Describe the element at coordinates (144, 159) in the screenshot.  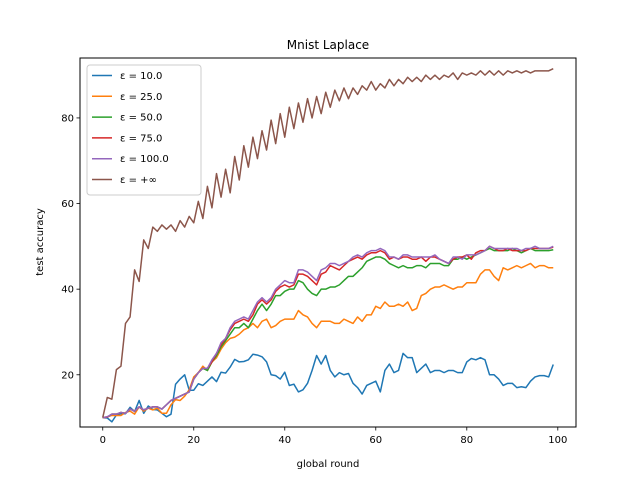
I see `legend-label-4: ε = 100.0` at that location.